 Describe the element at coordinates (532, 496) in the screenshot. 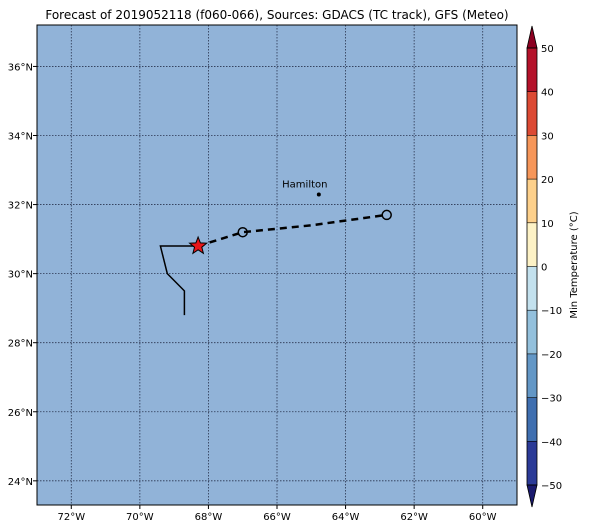

I see `colorbar-under-extend` at that location.